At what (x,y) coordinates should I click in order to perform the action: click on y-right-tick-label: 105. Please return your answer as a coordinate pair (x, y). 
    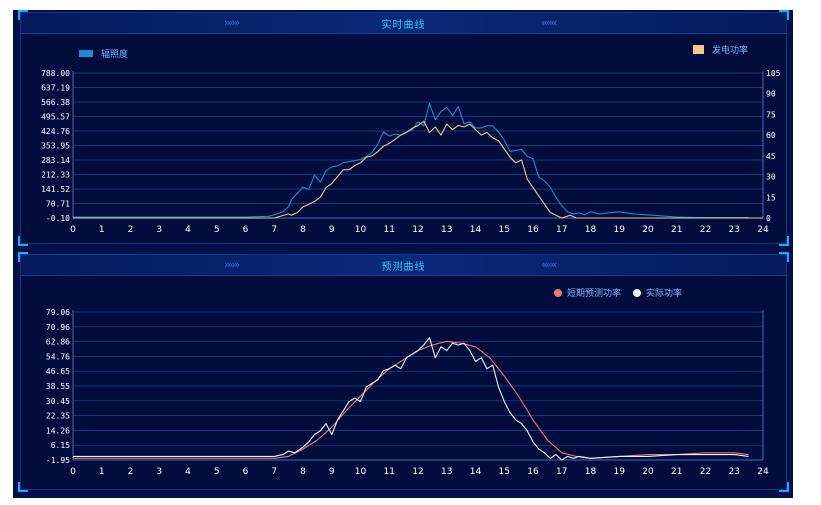
    Looking at the image, I should click on (773, 73).